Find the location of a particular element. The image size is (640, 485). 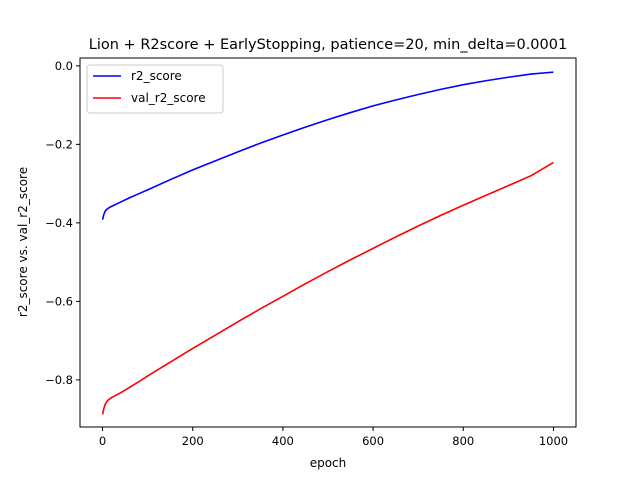

x-axis-ticks: 0 200 400 600 800 1000 is located at coordinates (333, 437).